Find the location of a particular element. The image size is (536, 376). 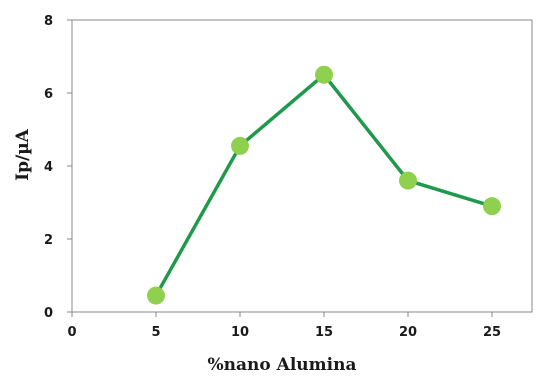

y-tick-label: 4 is located at coordinates (48, 167).